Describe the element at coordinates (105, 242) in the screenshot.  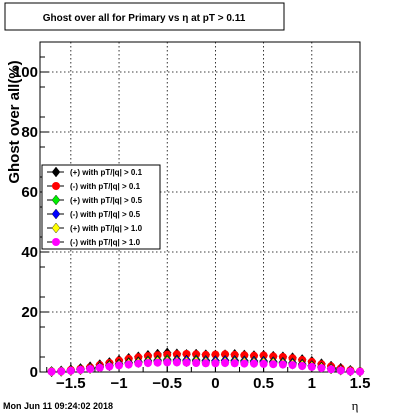
I see `legend-label: (-) with pT/|q| > 1.0` at that location.